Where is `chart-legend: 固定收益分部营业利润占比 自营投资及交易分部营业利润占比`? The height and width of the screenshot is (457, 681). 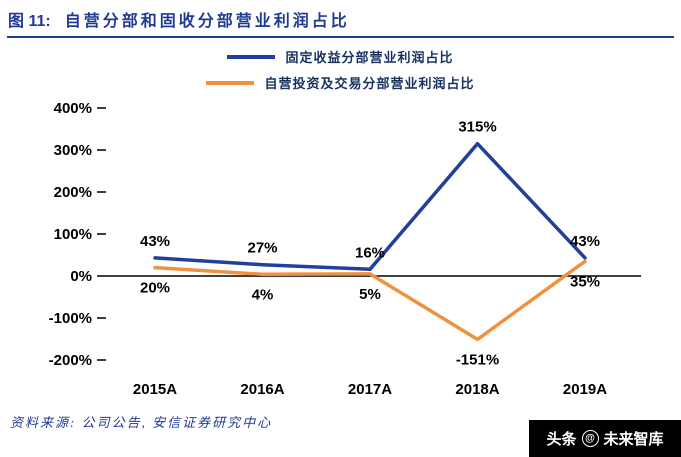
chart-legend: 固定收益分部营业利润占比 自营投资及交易分部营业利润占比 is located at coordinates (340, 69).